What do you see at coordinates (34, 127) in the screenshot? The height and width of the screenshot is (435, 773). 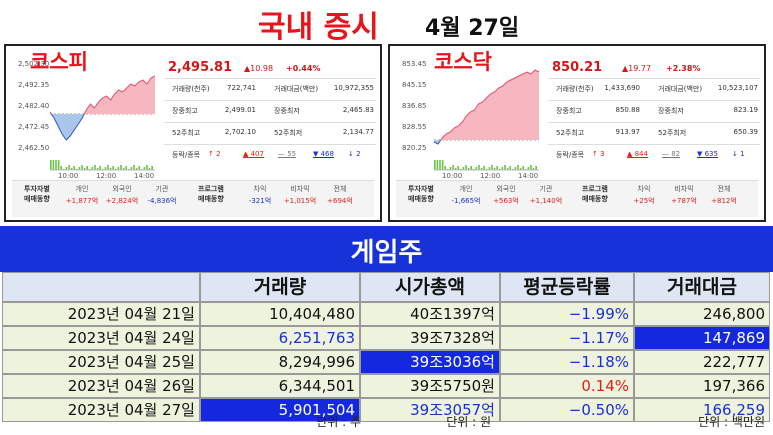 I see `y-axis-label: 2,472.45` at bounding box center [34, 127].